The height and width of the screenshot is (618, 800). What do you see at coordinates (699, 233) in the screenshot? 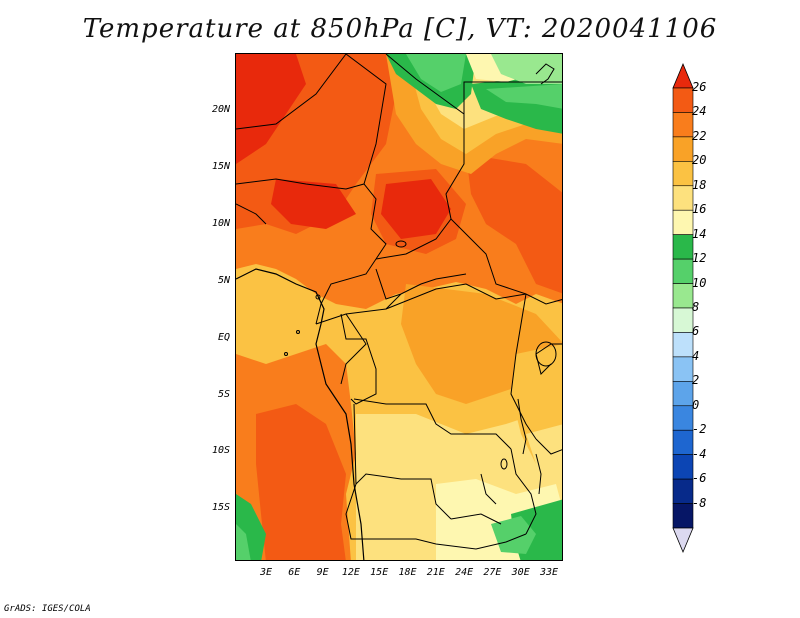
I see `legend-label: 14` at bounding box center [699, 233].